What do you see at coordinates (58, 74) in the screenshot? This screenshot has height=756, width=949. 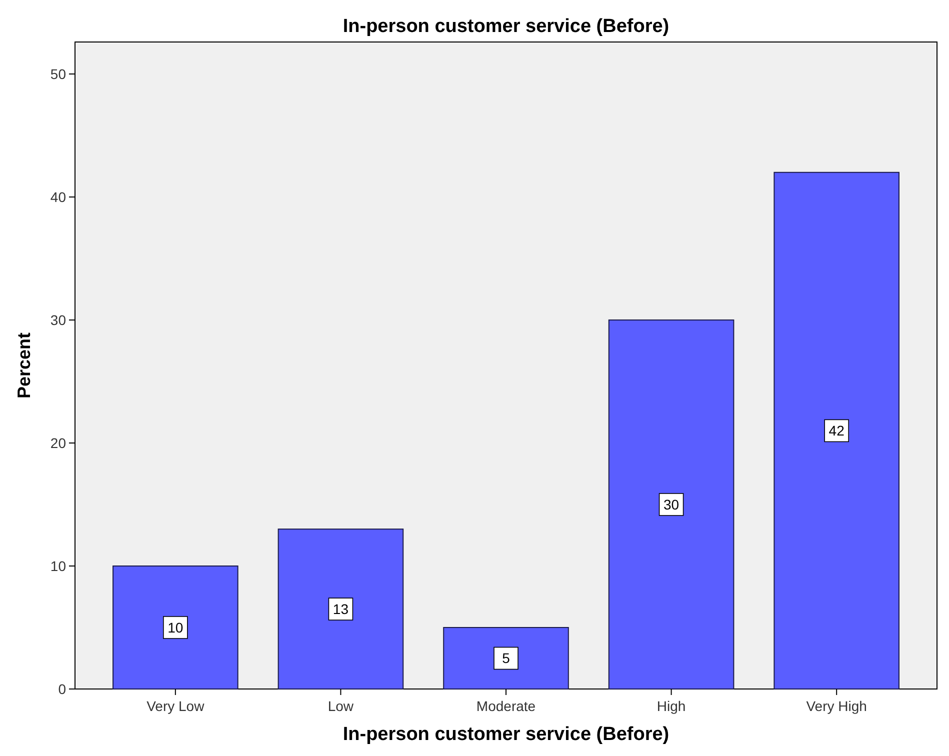 I see `y-tick-label: 50` at bounding box center [58, 74].